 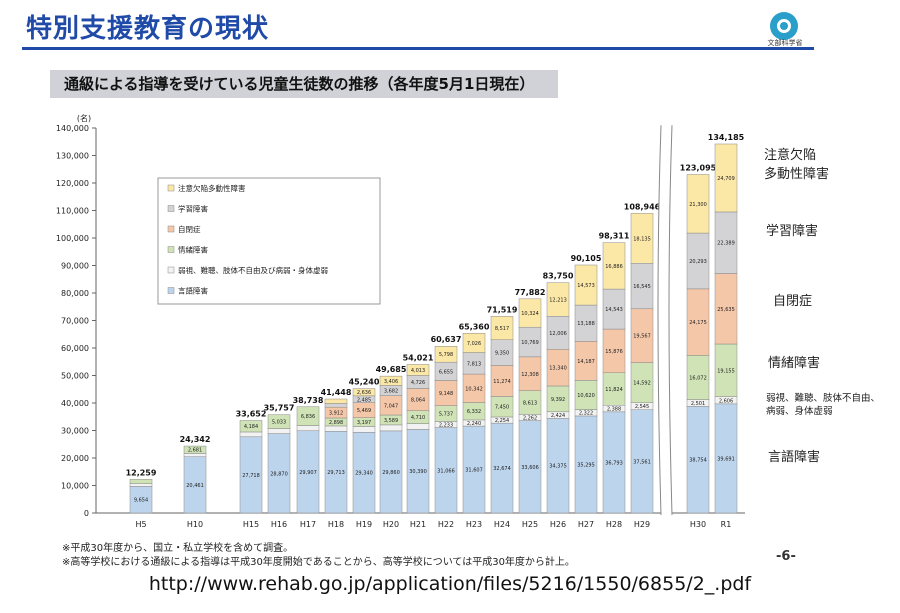 I want to click on bar-value-label: 4,726, so click(x=418, y=383).